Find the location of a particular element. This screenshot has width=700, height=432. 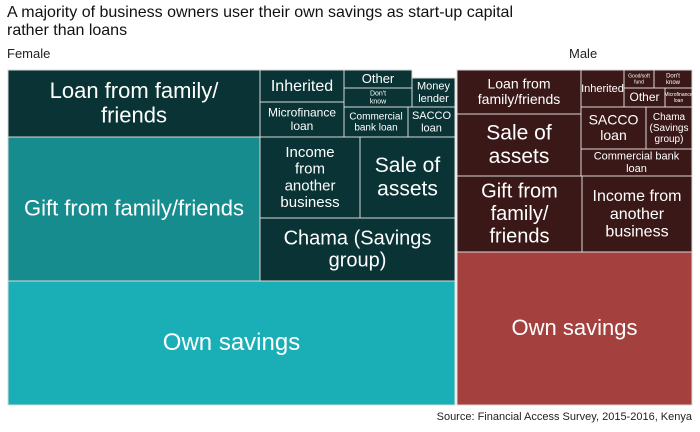

tile-label-male-chama-savings-group: Chama (Savings group) is located at coordinates (669, 128).